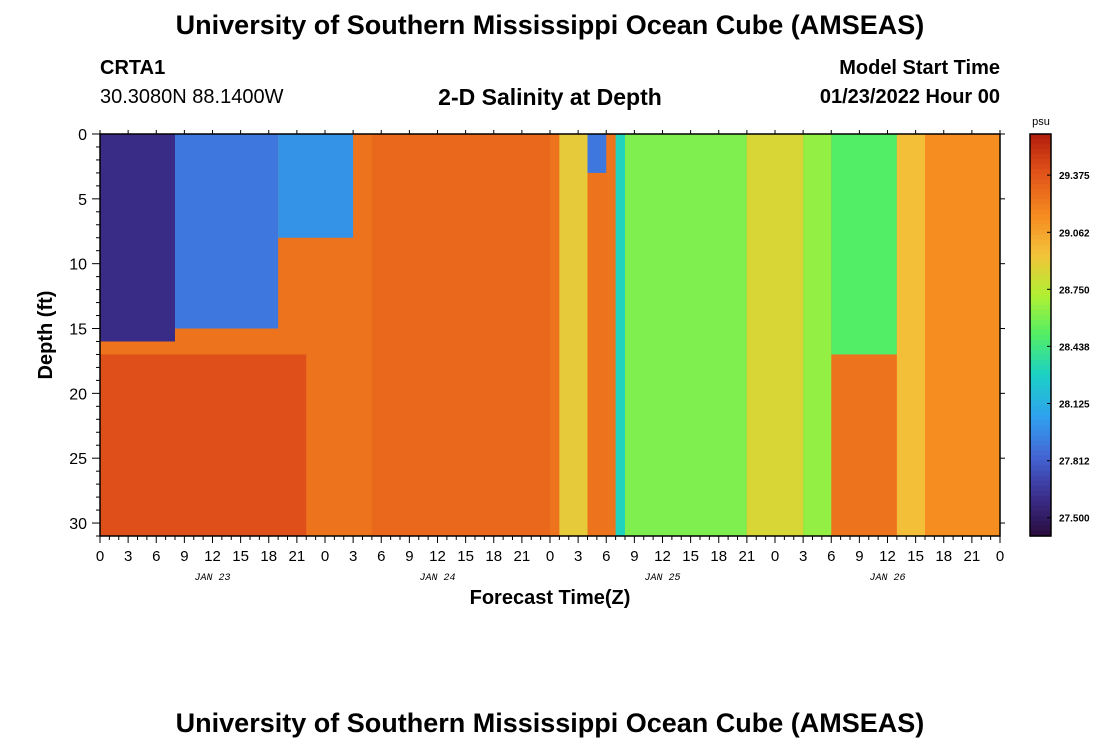 Image resolution: width=1100 pixels, height=750 pixels. I want to click on model-start-label: Model Start Time, so click(919, 68).